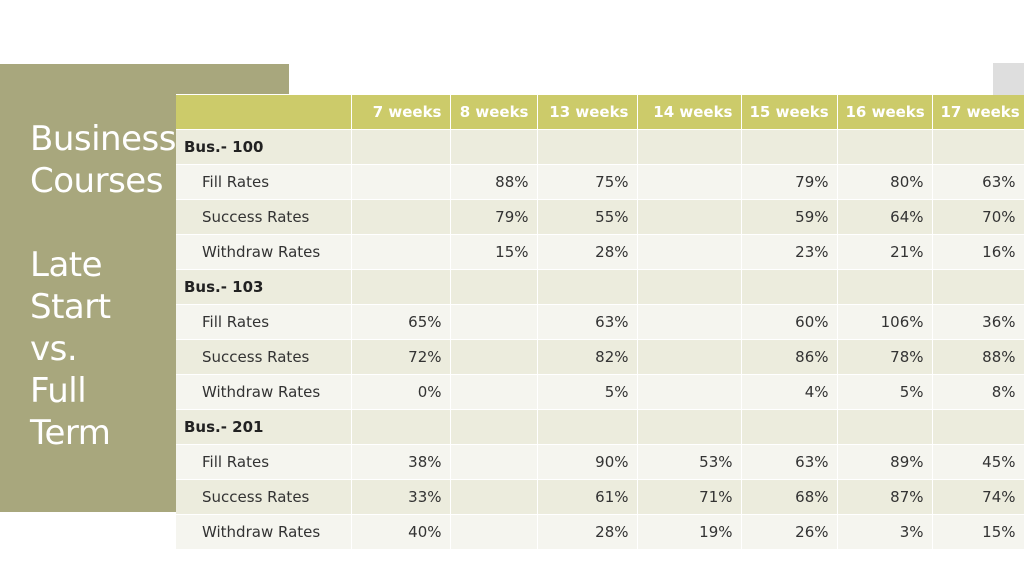 The width and height of the screenshot is (1024, 576). I want to click on table-row: Success Rates 79% 55% 59% 64% 70%, so click(600, 217).